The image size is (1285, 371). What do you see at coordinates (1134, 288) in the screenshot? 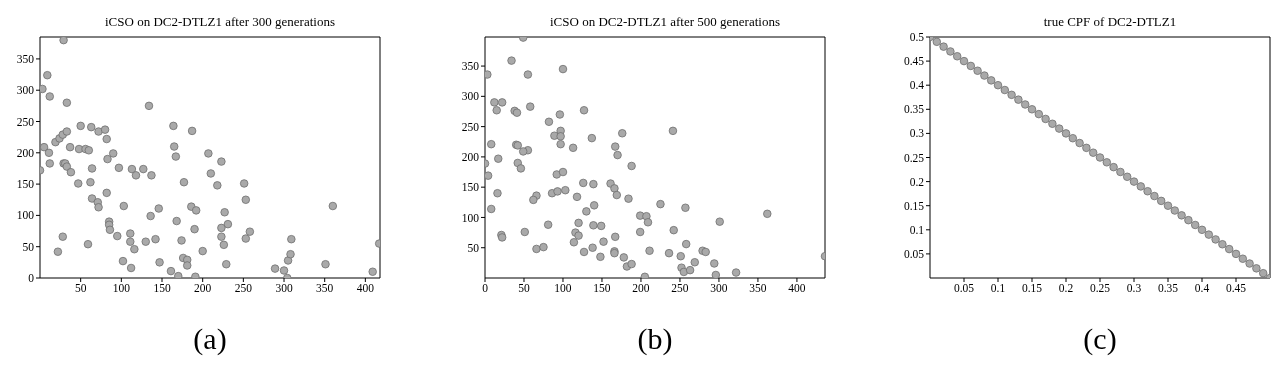
I see `x-tick-label: 0.3` at bounding box center [1134, 288].